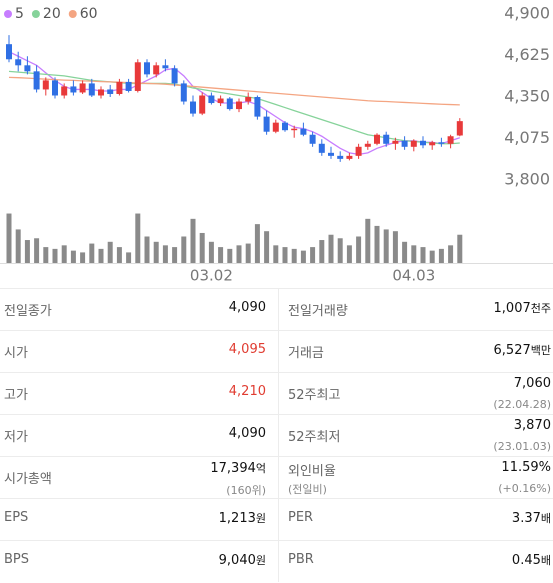 The image size is (553, 583). I want to click on table-row: 고가 4,210 52주최고 7,060 (22.04.28), so click(276, 393).